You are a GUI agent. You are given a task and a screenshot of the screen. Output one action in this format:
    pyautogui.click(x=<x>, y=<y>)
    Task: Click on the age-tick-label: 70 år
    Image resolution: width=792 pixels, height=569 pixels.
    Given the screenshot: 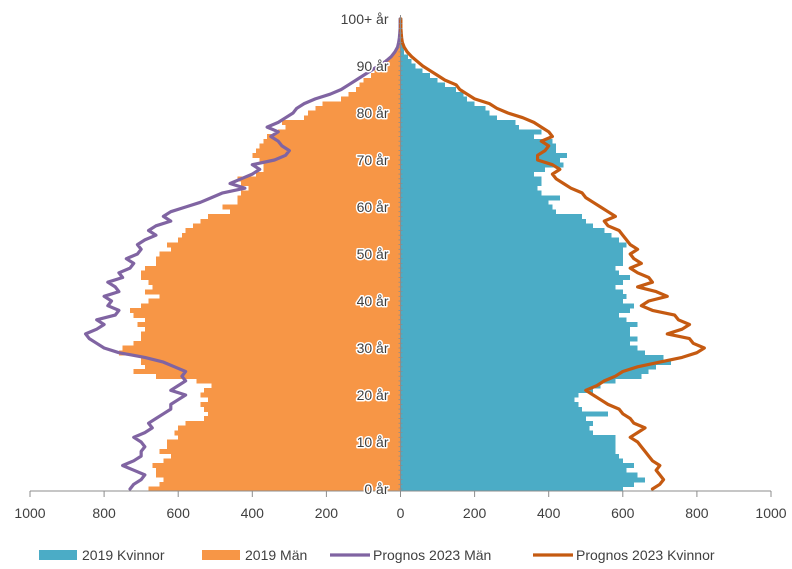 What is the action you would take?
    pyautogui.click(x=373, y=160)
    